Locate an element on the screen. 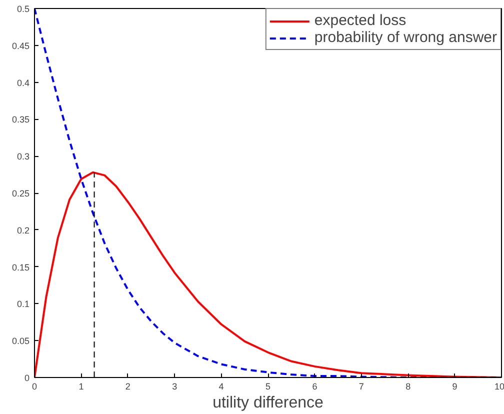 The width and height of the screenshot is (504, 414). y-tick-label: 0.5 is located at coordinates (23, 9).